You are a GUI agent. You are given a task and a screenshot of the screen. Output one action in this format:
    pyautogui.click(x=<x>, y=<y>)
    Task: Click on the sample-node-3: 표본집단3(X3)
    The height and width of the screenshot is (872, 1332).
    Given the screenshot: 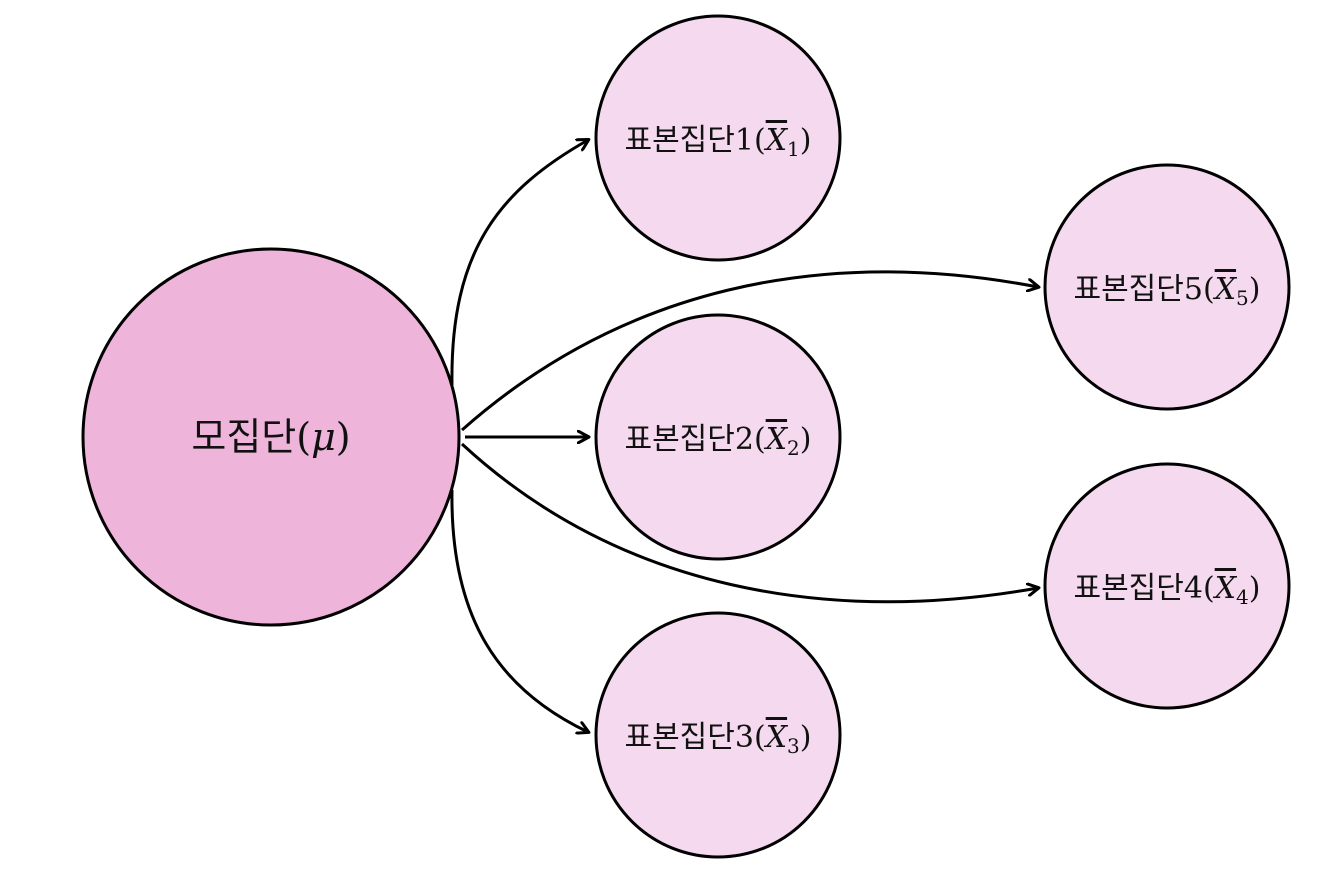 What is the action you would take?
    pyautogui.click(x=718, y=735)
    